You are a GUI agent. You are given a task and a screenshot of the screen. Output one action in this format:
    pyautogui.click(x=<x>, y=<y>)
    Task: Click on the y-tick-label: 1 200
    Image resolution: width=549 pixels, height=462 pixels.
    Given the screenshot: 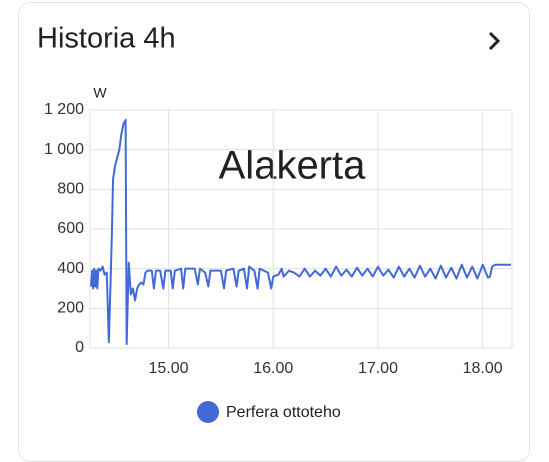 What is the action you would take?
    pyautogui.click(x=64, y=109)
    